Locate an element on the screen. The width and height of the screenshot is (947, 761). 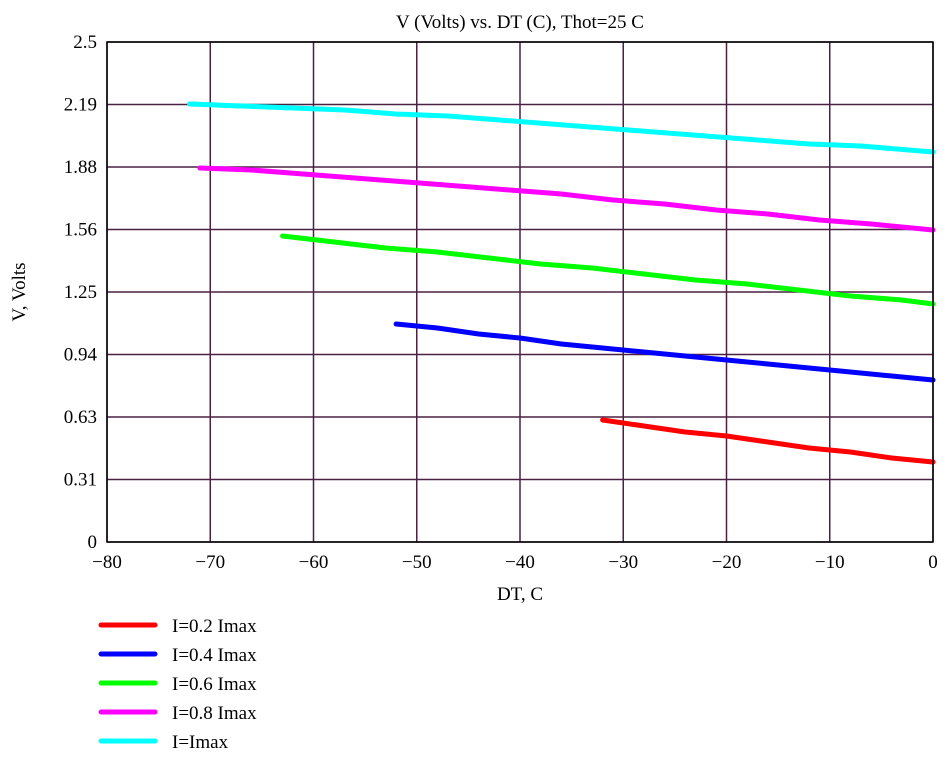
x-axis-label: DT, C is located at coordinates (520, 594).